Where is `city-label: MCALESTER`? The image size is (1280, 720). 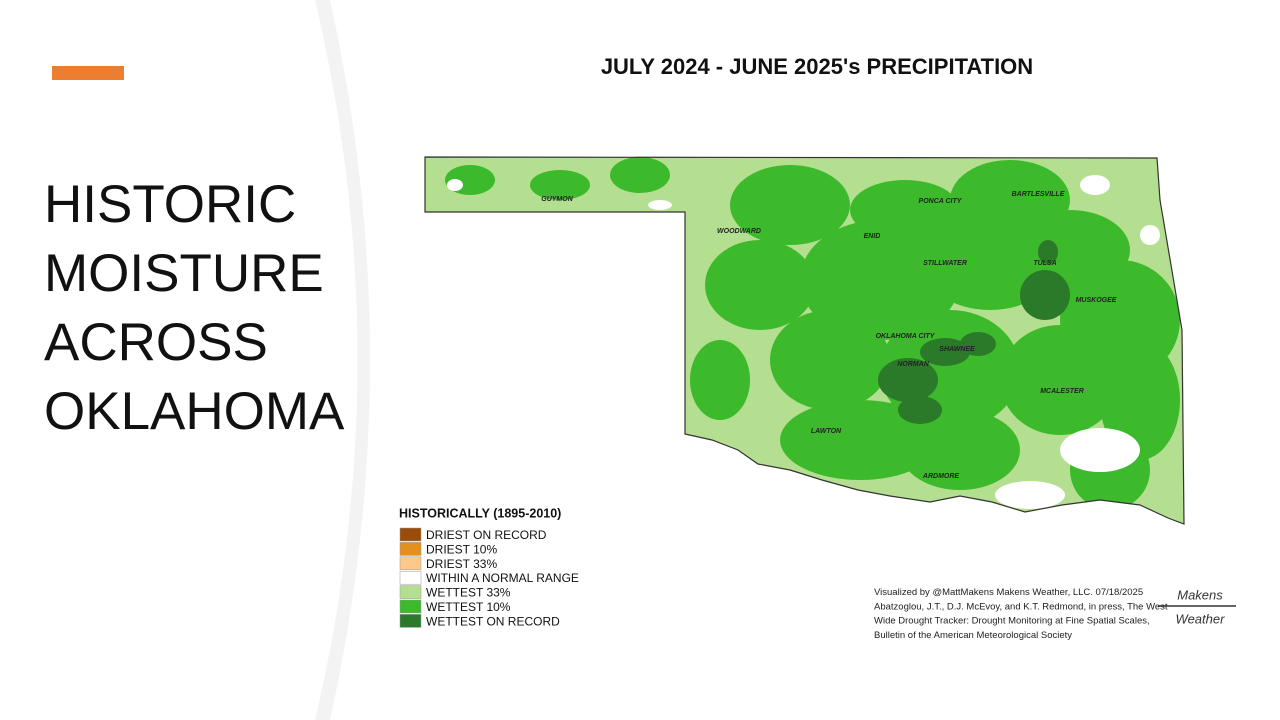
city-label: MCALESTER is located at coordinates (1062, 391).